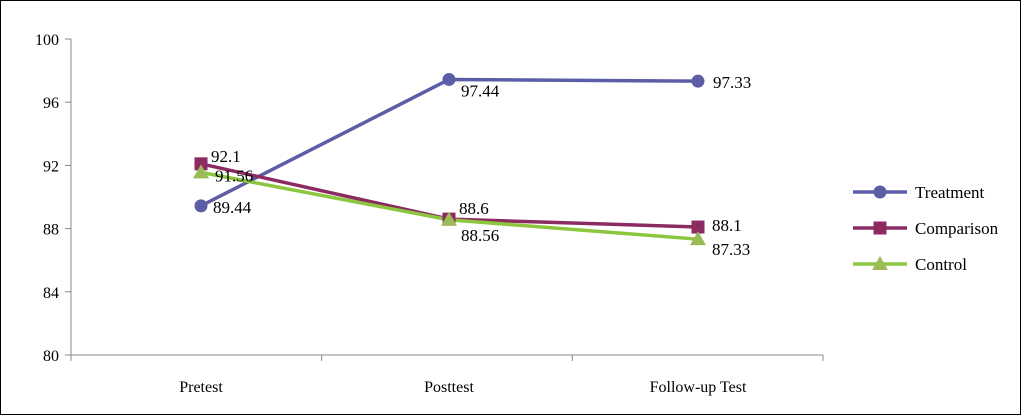  I want to click on data-label-control: 91.56, so click(234, 175).